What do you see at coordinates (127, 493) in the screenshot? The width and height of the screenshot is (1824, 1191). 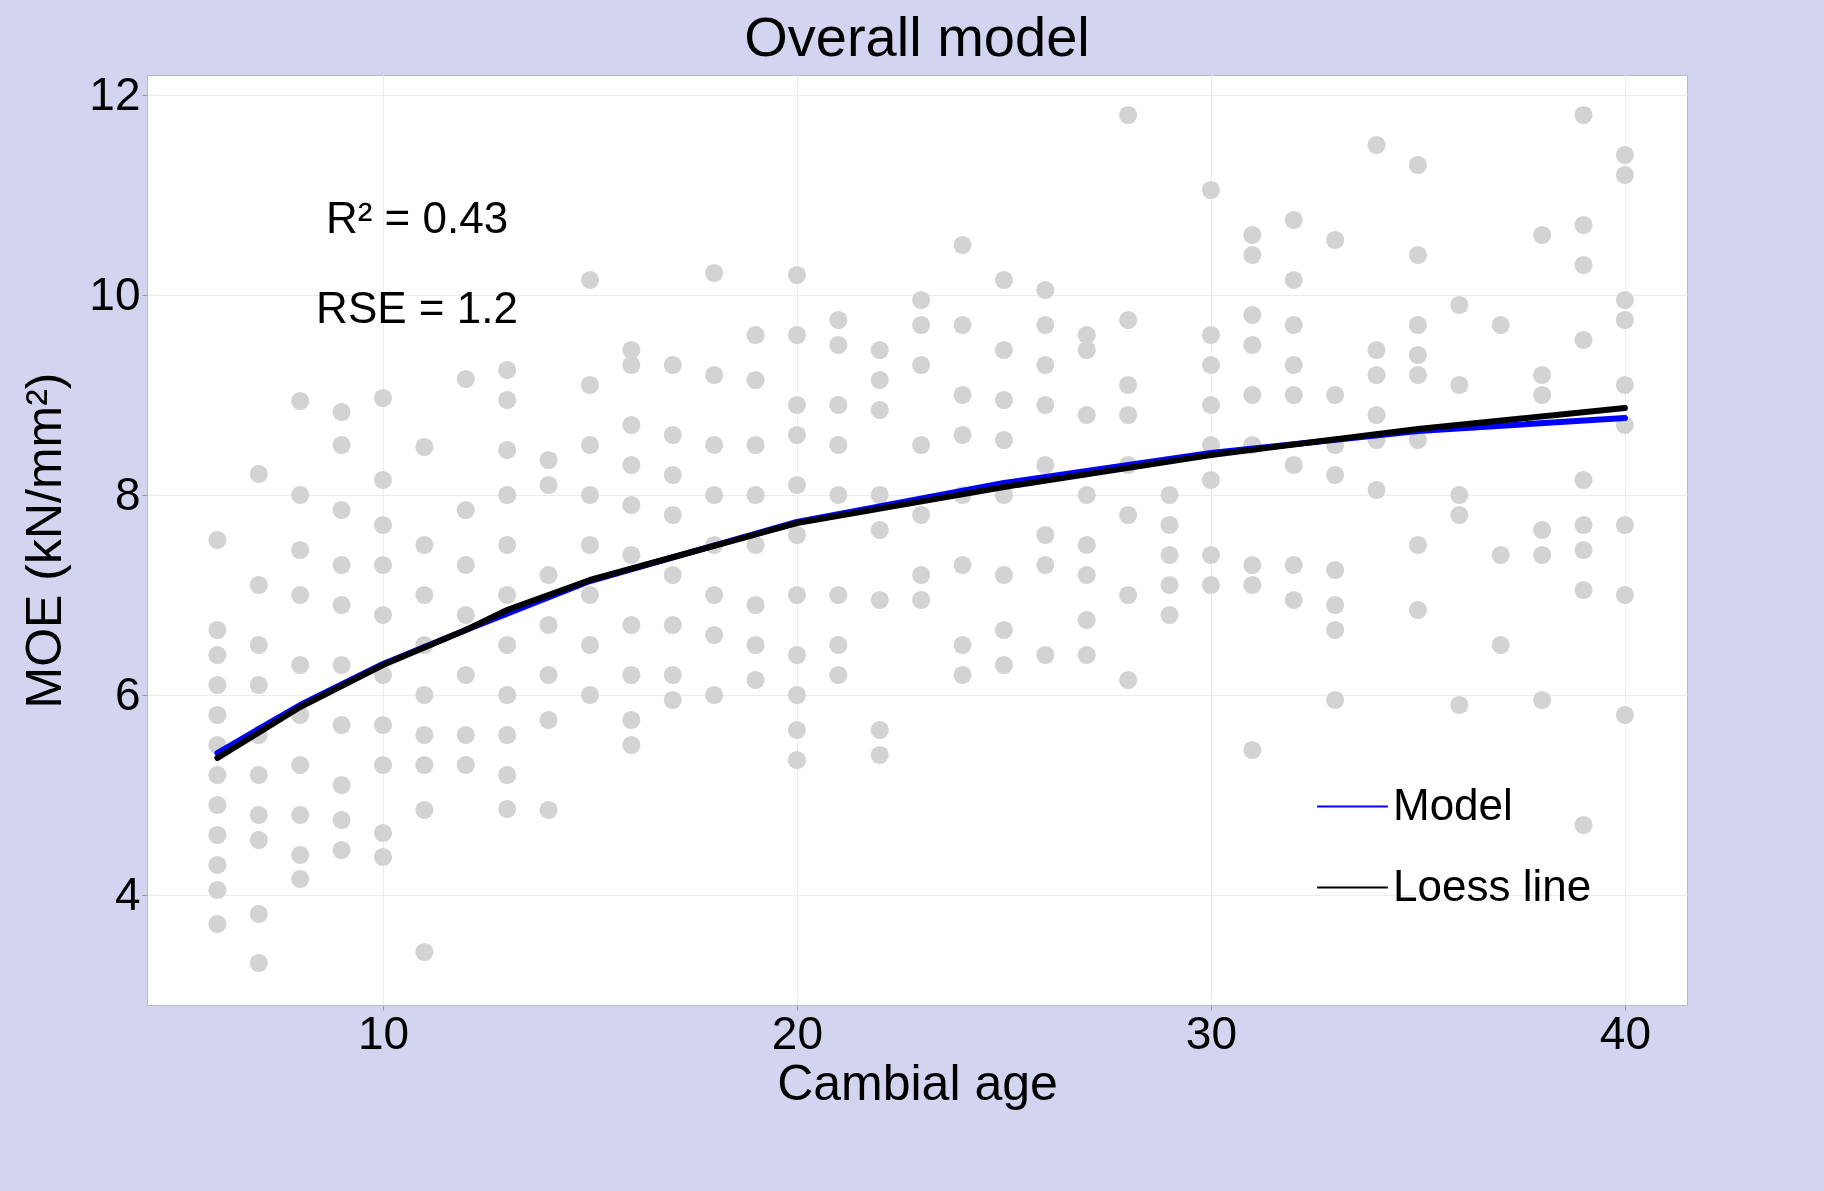 I see `y-tick-label: 8` at bounding box center [127, 493].